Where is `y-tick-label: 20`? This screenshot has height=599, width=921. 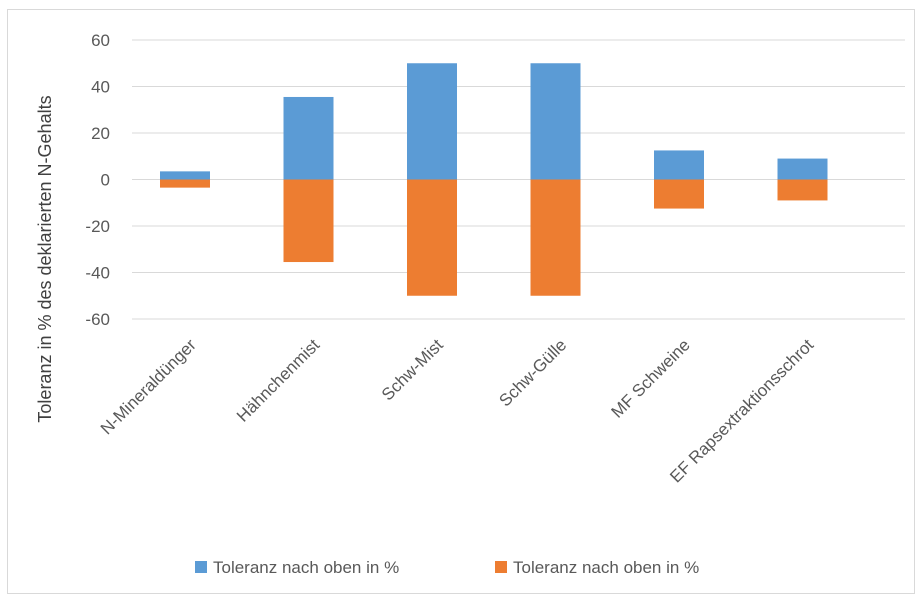 y-tick-label: 20 is located at coordinates (100, 133).